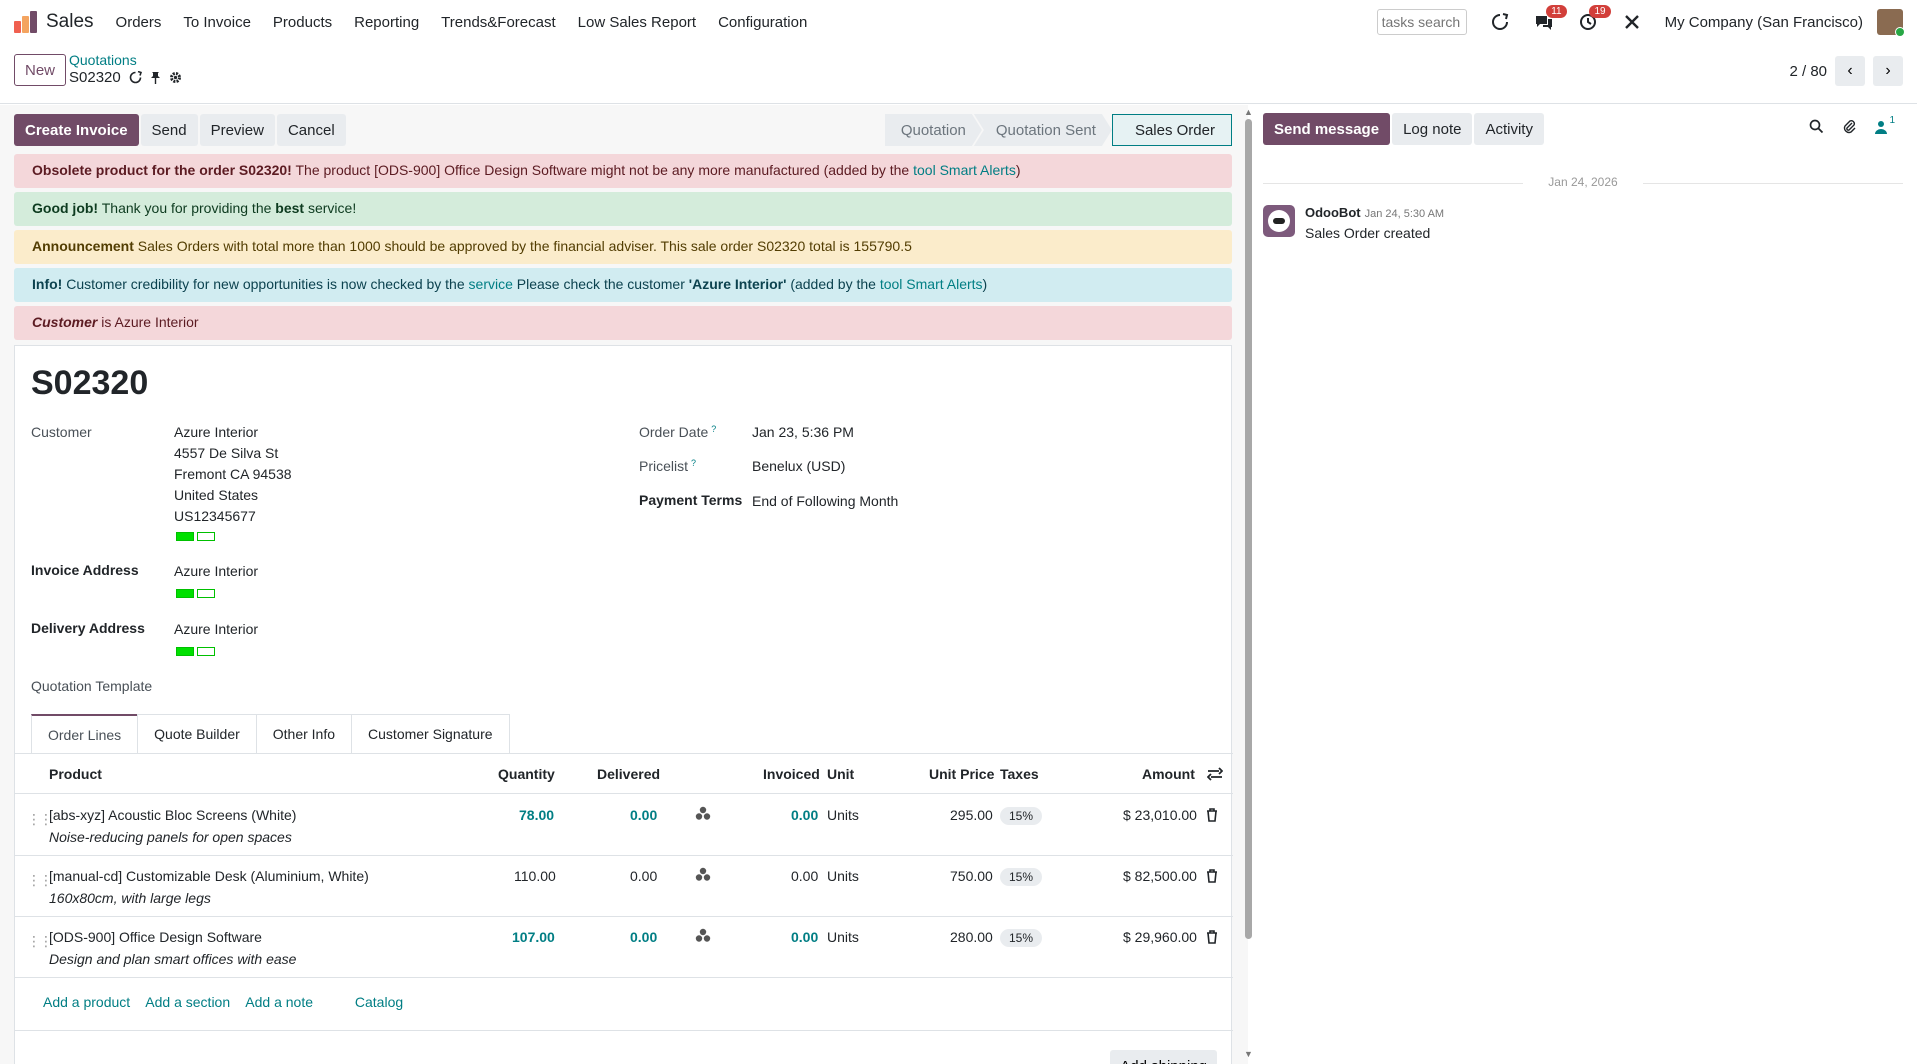 The width and height of the screenshot is (1917, 1064). What do you see at coordinates (26, 22) in the screenshot?
I see `sales-app-icon` at bounding box center [26, 22].